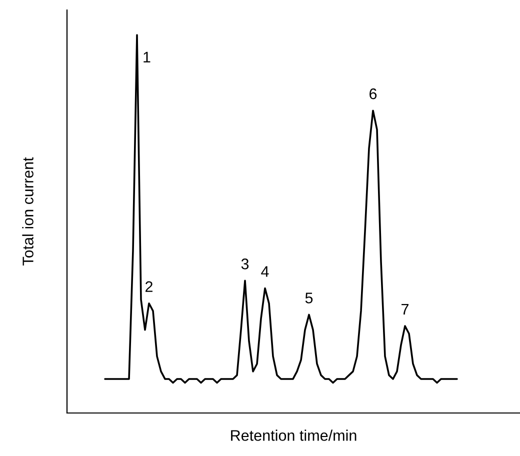  What do you see at coordinates (405, 309) in the screenshot?
I see `annotation: 7` at bounding box center [405, 309].